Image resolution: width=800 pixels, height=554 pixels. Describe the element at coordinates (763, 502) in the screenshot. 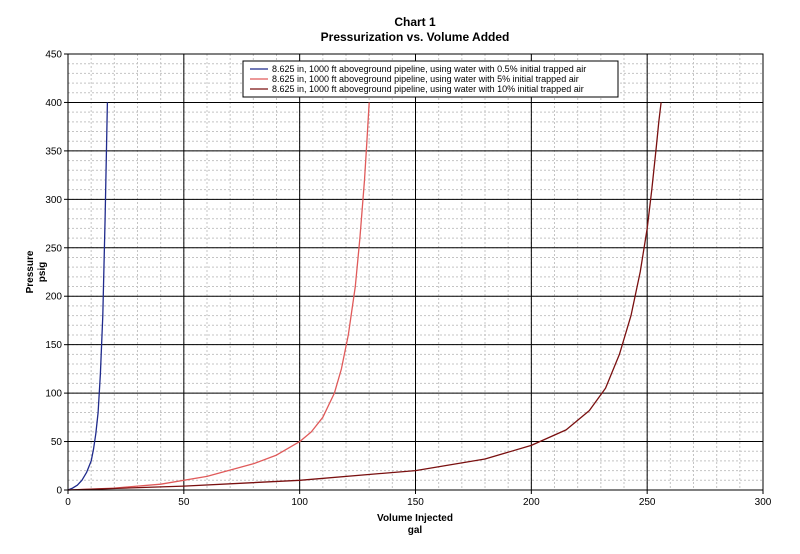

I see `x-tick-label: 300` at that location.